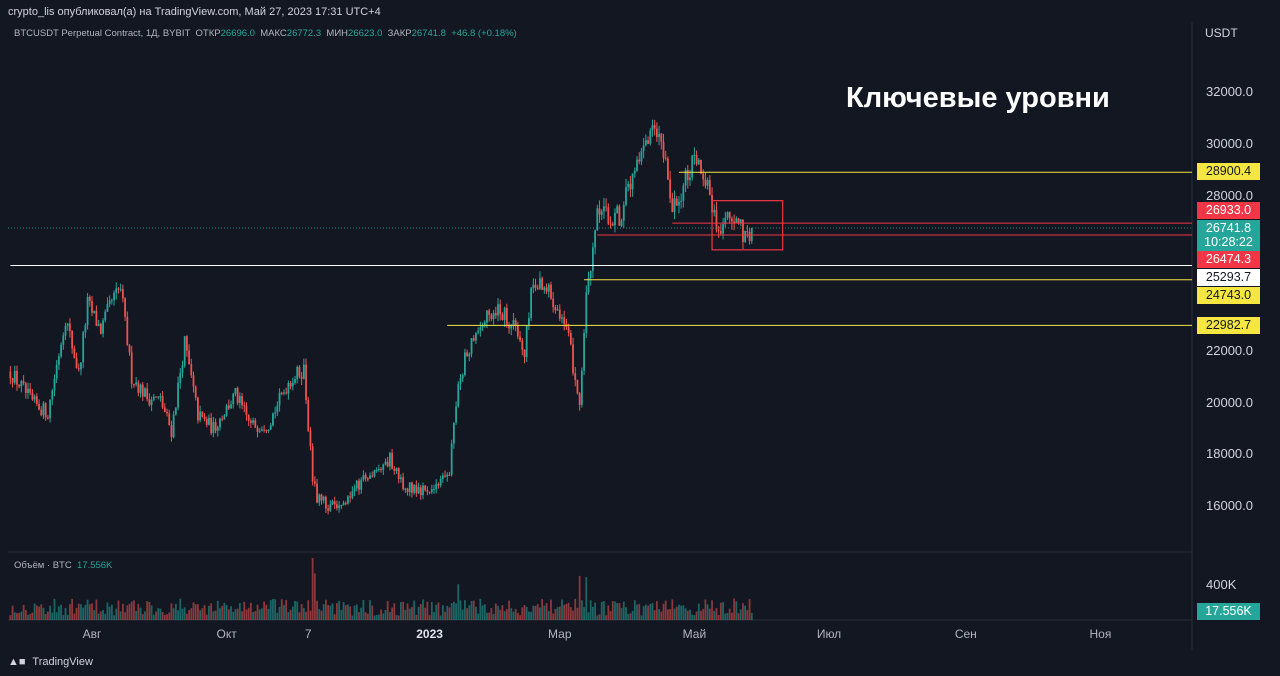 The height and width of the screenshot is (676, 1280). I want to click on tradingview-footer: ▲■ TradingView, so click(50, 662).